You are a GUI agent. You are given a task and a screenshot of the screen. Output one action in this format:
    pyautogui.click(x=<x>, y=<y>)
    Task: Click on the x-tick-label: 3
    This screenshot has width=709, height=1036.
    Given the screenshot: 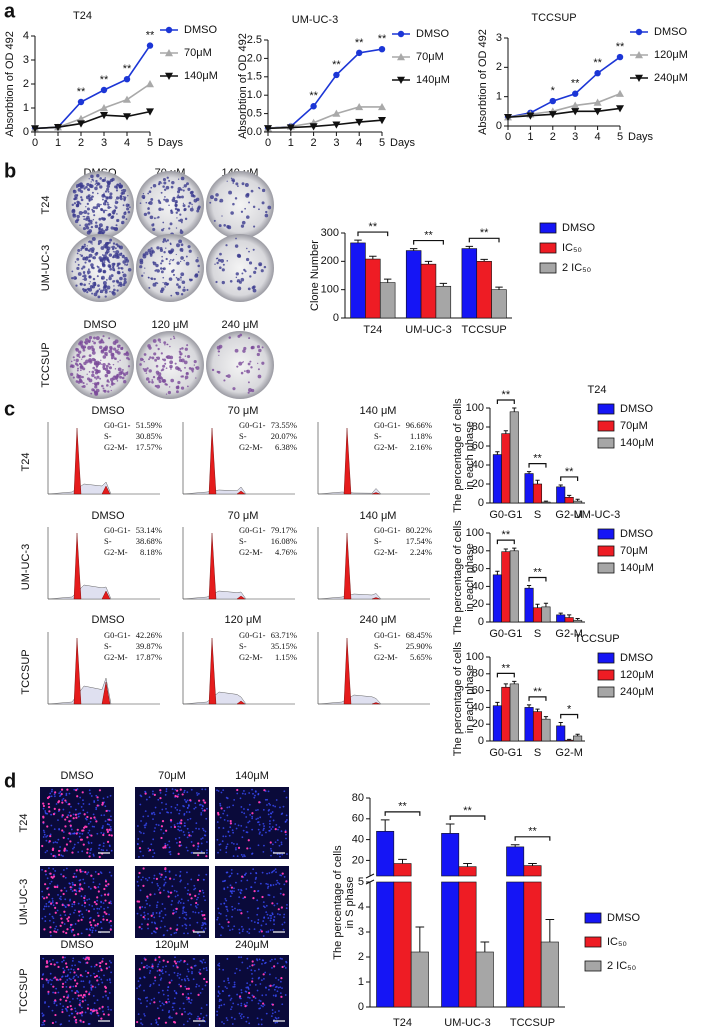 What is the action you would take?
    pyautogui.click(x=336, y=143)
    